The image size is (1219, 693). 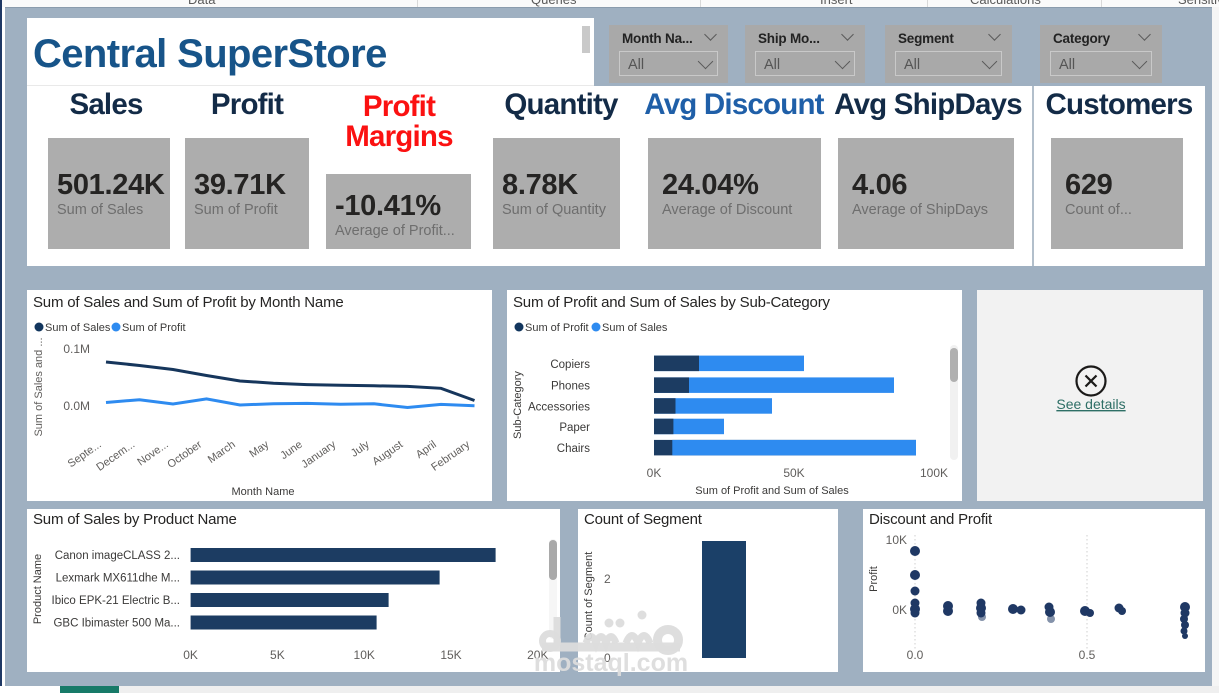 I want to click on svg-text: Chairs, so click(x=573, y=449).